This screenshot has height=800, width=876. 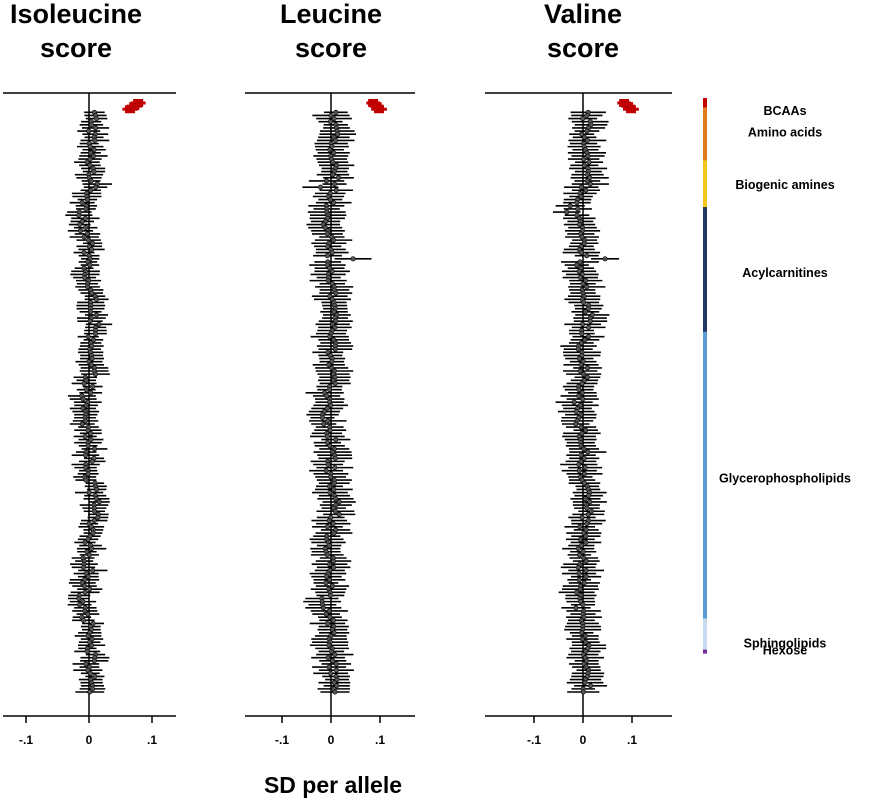 I want to click on group-bcaas: BCAAs, so click(x=755, y=108).